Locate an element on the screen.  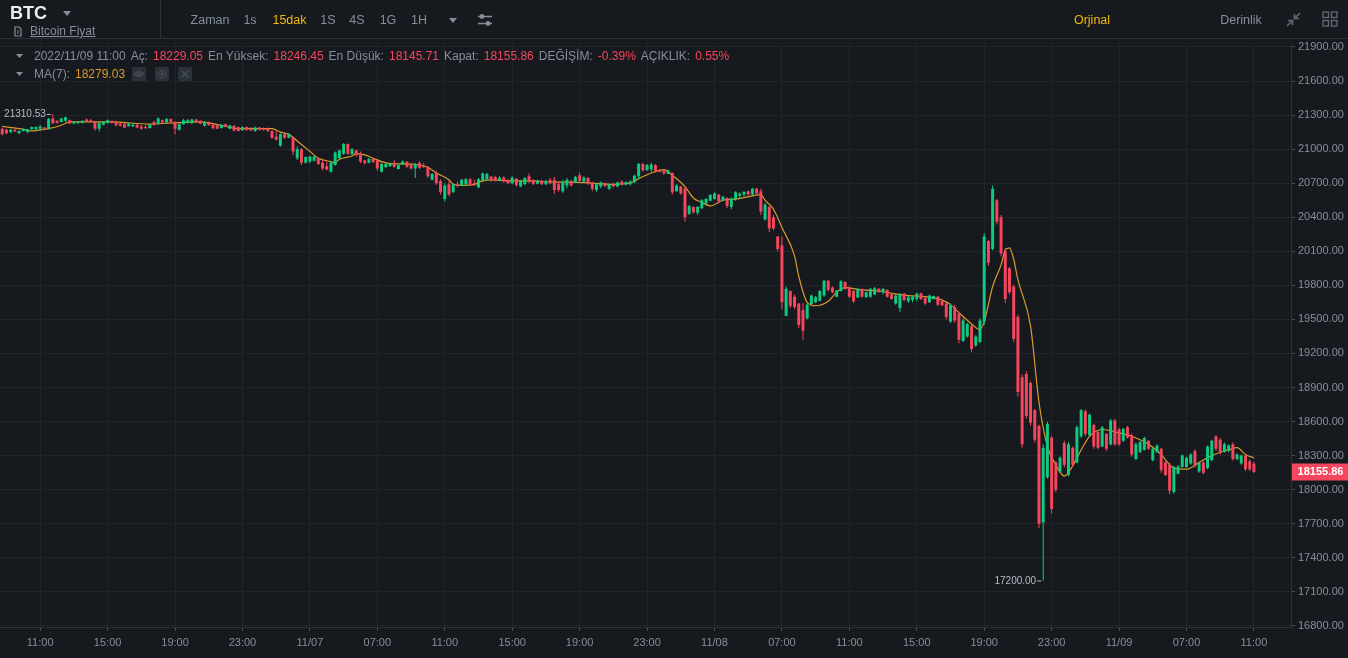
y-tick-label: 21900.00 is located at coordinates (1321, 46).